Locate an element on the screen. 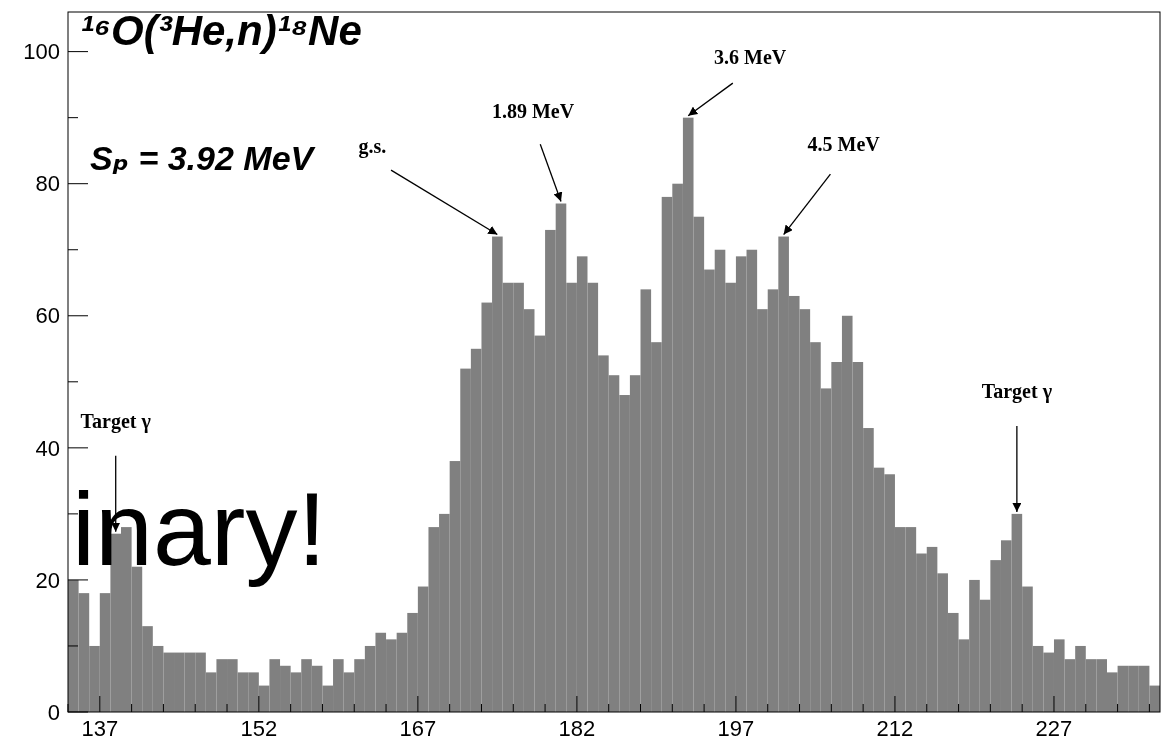 Image resolution: width=1176 pixels, height=741 pixels. x-tick-label: 152 is located at coordinates (259, 728).